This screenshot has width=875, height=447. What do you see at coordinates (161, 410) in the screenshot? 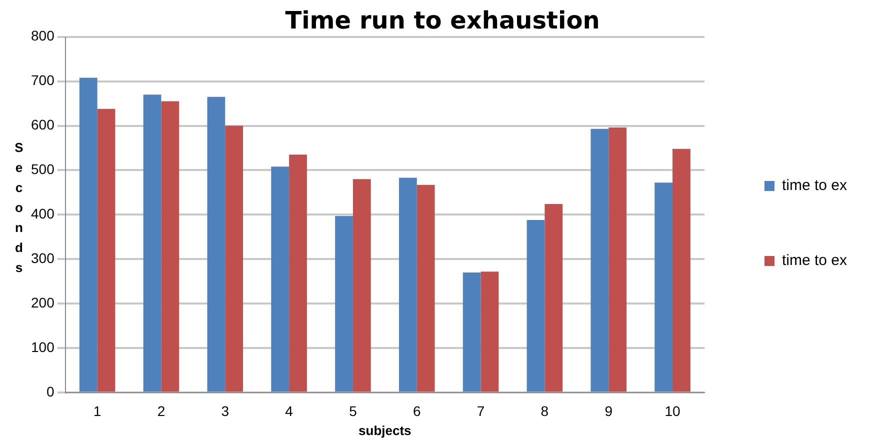
I see `x-tick-label: 2` at bounding box center [161, 410].